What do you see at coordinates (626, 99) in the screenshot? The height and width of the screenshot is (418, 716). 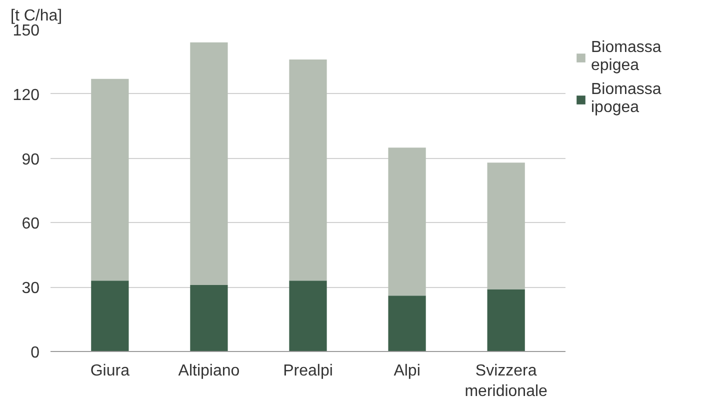 I see `legend-label: Biomassa ipogea` at bounding box center [626, 99].